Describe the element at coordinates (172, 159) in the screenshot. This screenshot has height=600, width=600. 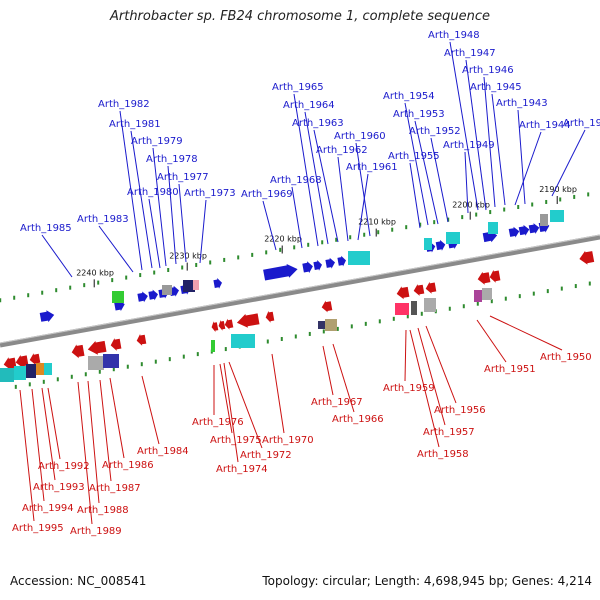
I see `forward-gene-label: Arth_1978` at that location.